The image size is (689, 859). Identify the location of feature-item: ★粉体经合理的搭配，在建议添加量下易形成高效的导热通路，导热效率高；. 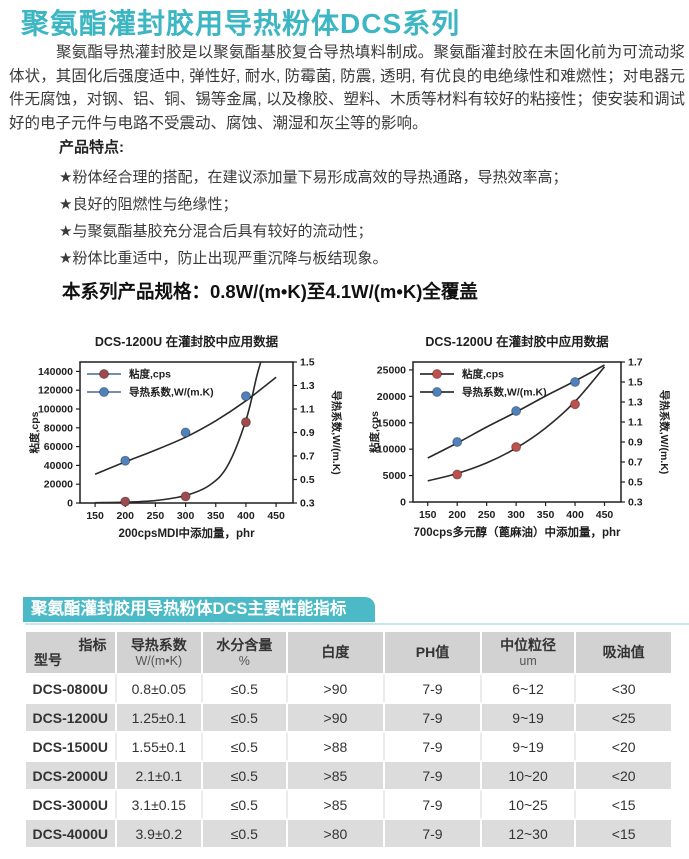
(313, 177).